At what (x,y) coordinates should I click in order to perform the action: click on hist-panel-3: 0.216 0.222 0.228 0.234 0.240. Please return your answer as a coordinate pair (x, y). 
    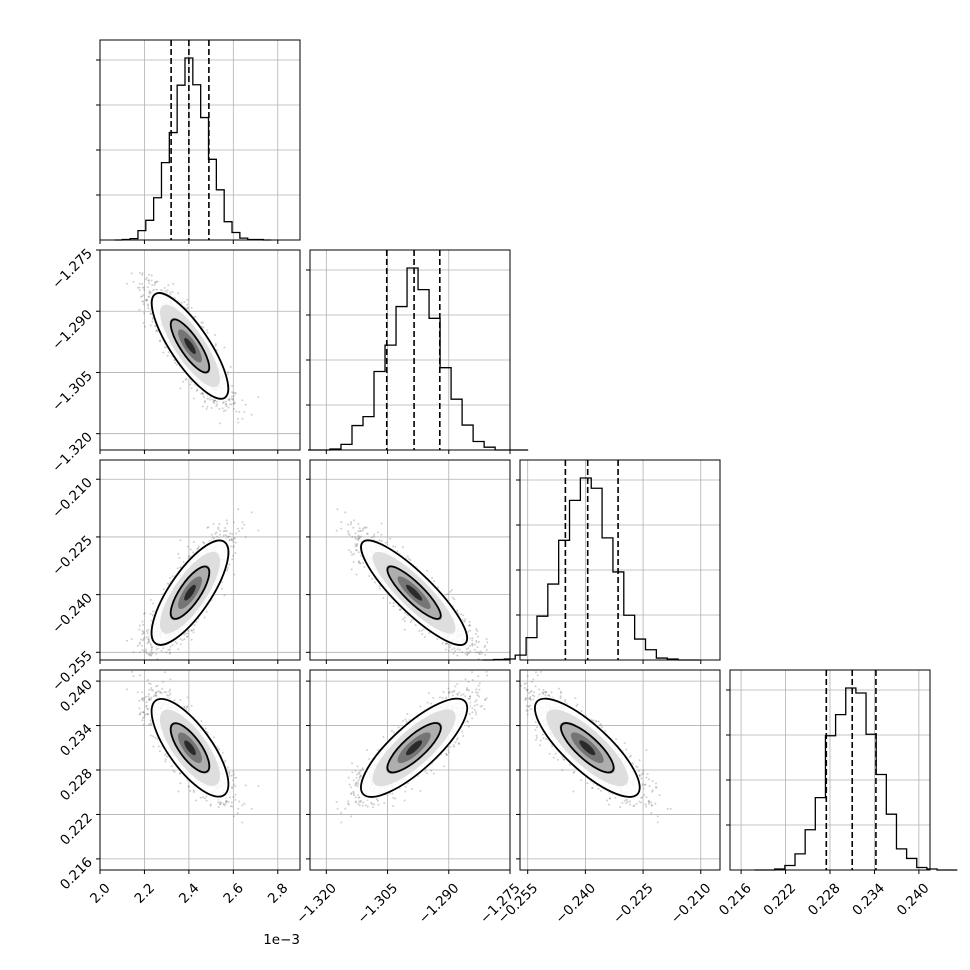
    Looking at the image, I should click on (837, 794).